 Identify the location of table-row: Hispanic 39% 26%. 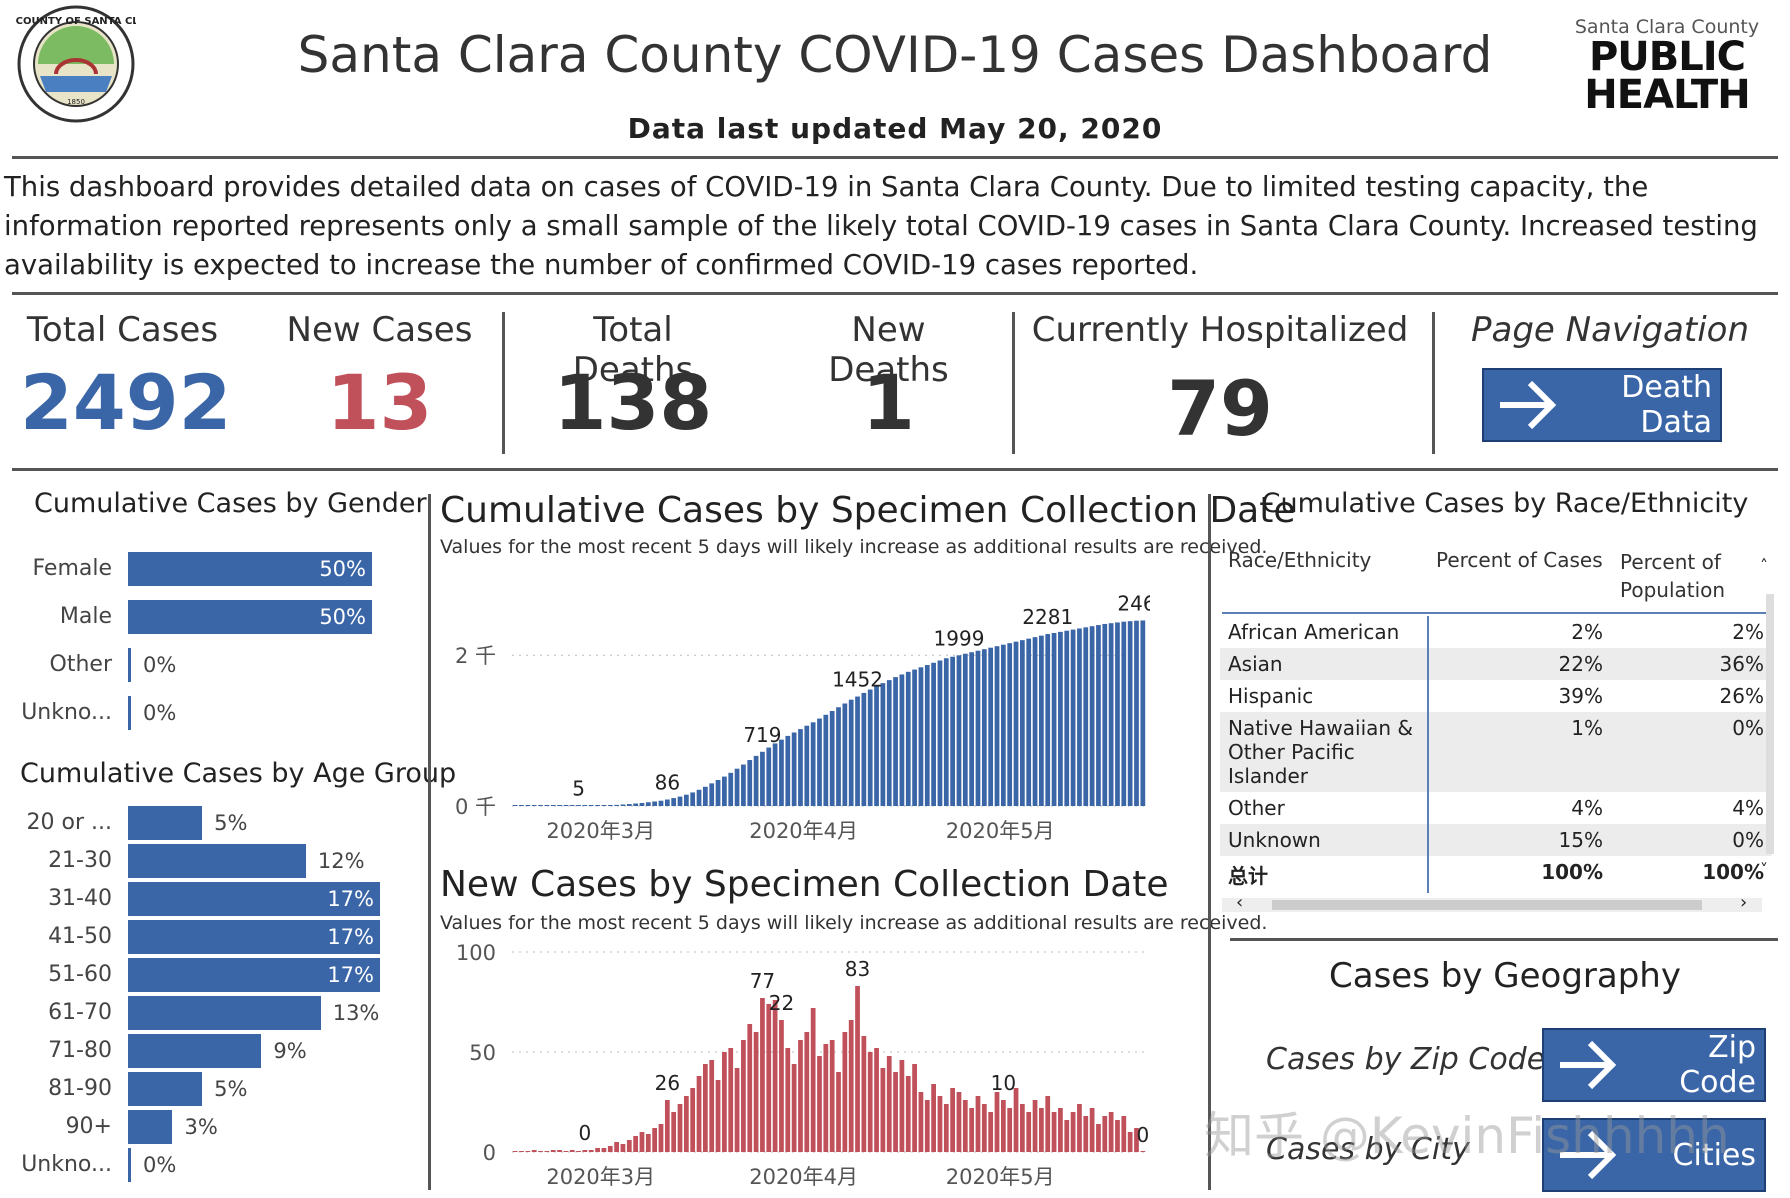
(1496, 696).